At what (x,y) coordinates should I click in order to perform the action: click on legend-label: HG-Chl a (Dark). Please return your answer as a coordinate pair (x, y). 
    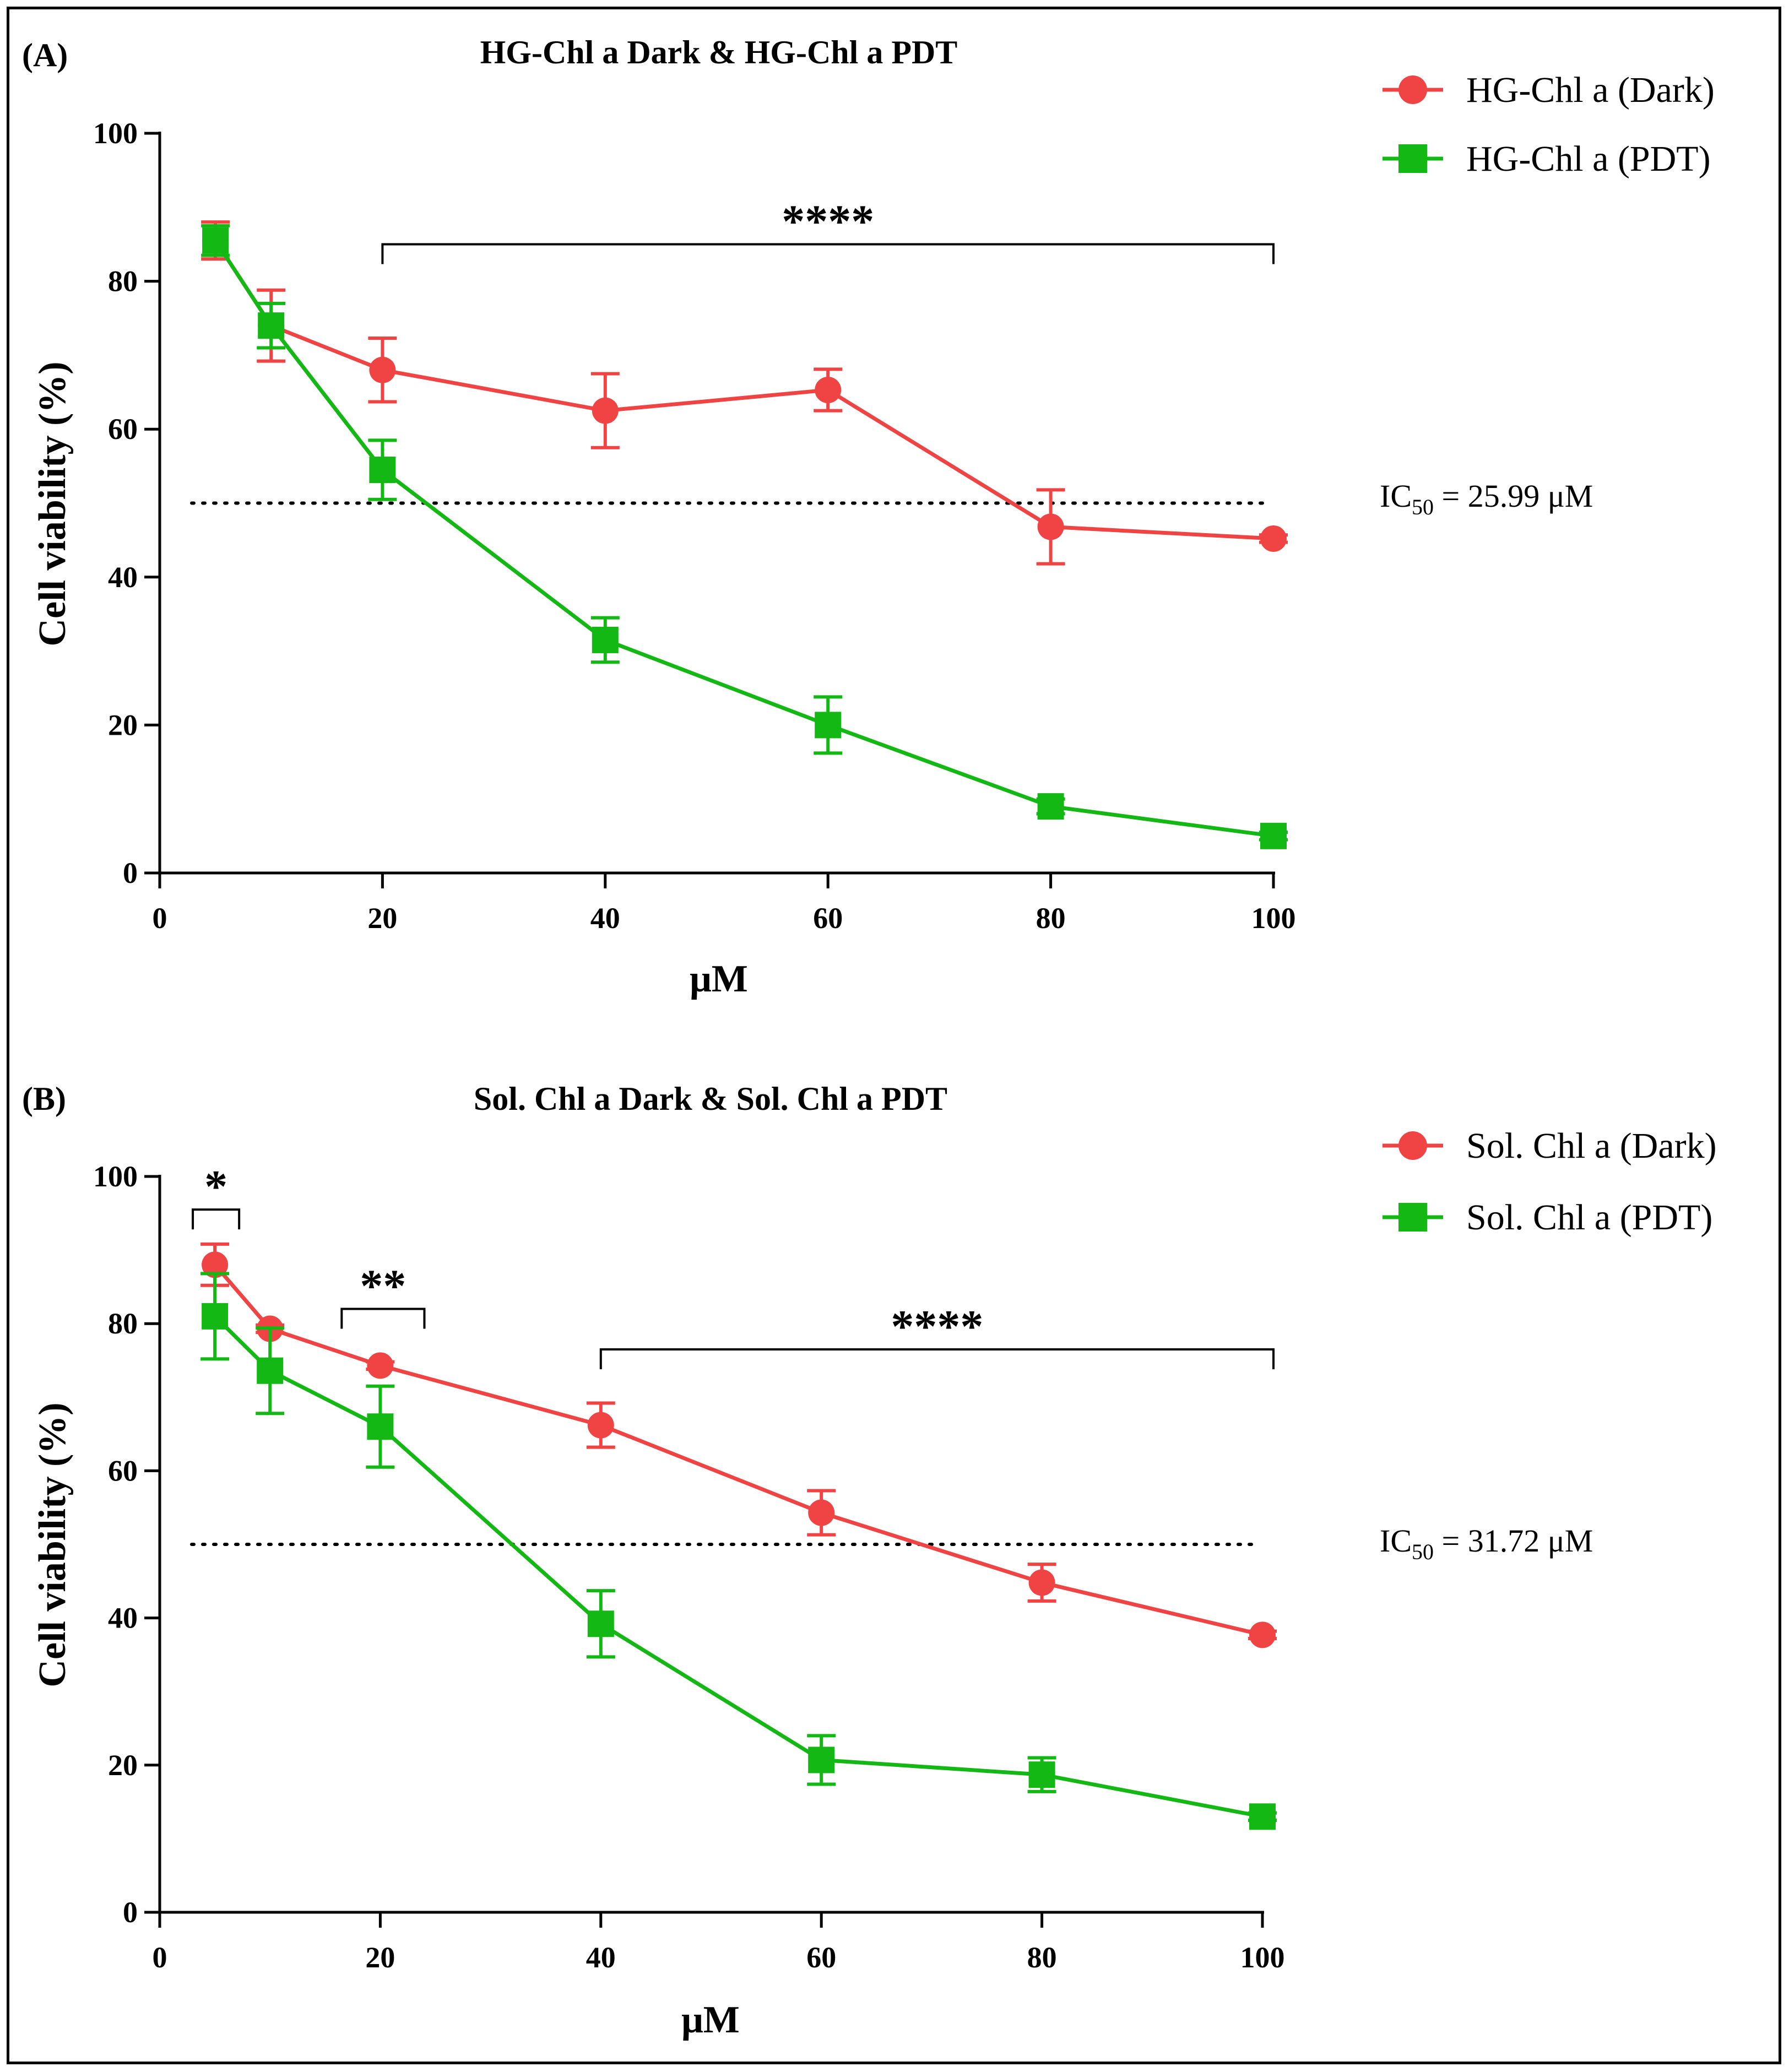
    Looking at the image, I should click on (1590, 90).